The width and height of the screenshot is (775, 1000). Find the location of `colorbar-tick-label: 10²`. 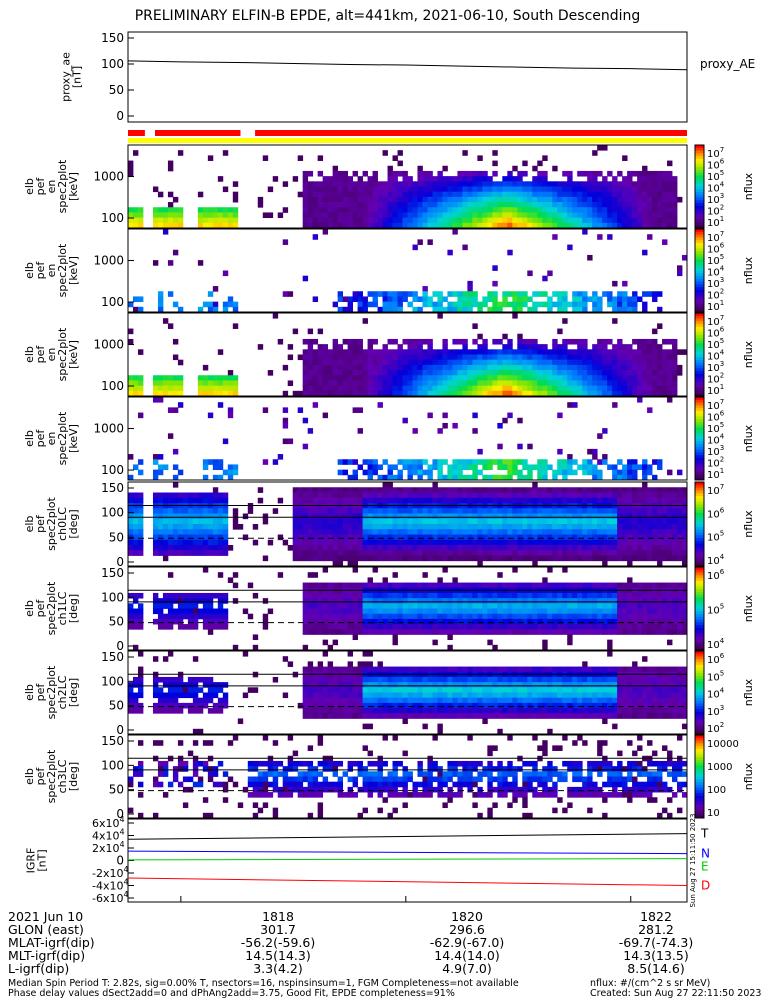

colorbar-tick-label: 10² is located at coordinates (715, 379).